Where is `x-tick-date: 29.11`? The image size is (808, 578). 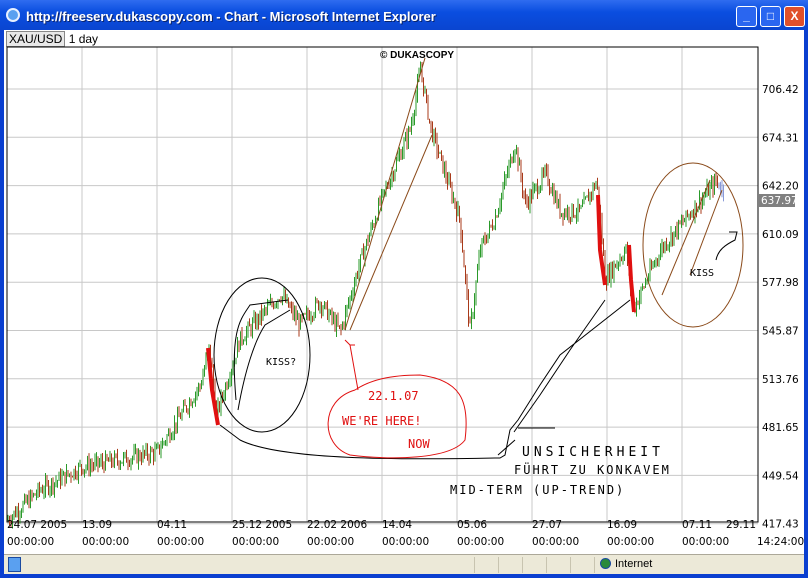
x-tick-date: 29.11 is located at coordinates (741, 525).